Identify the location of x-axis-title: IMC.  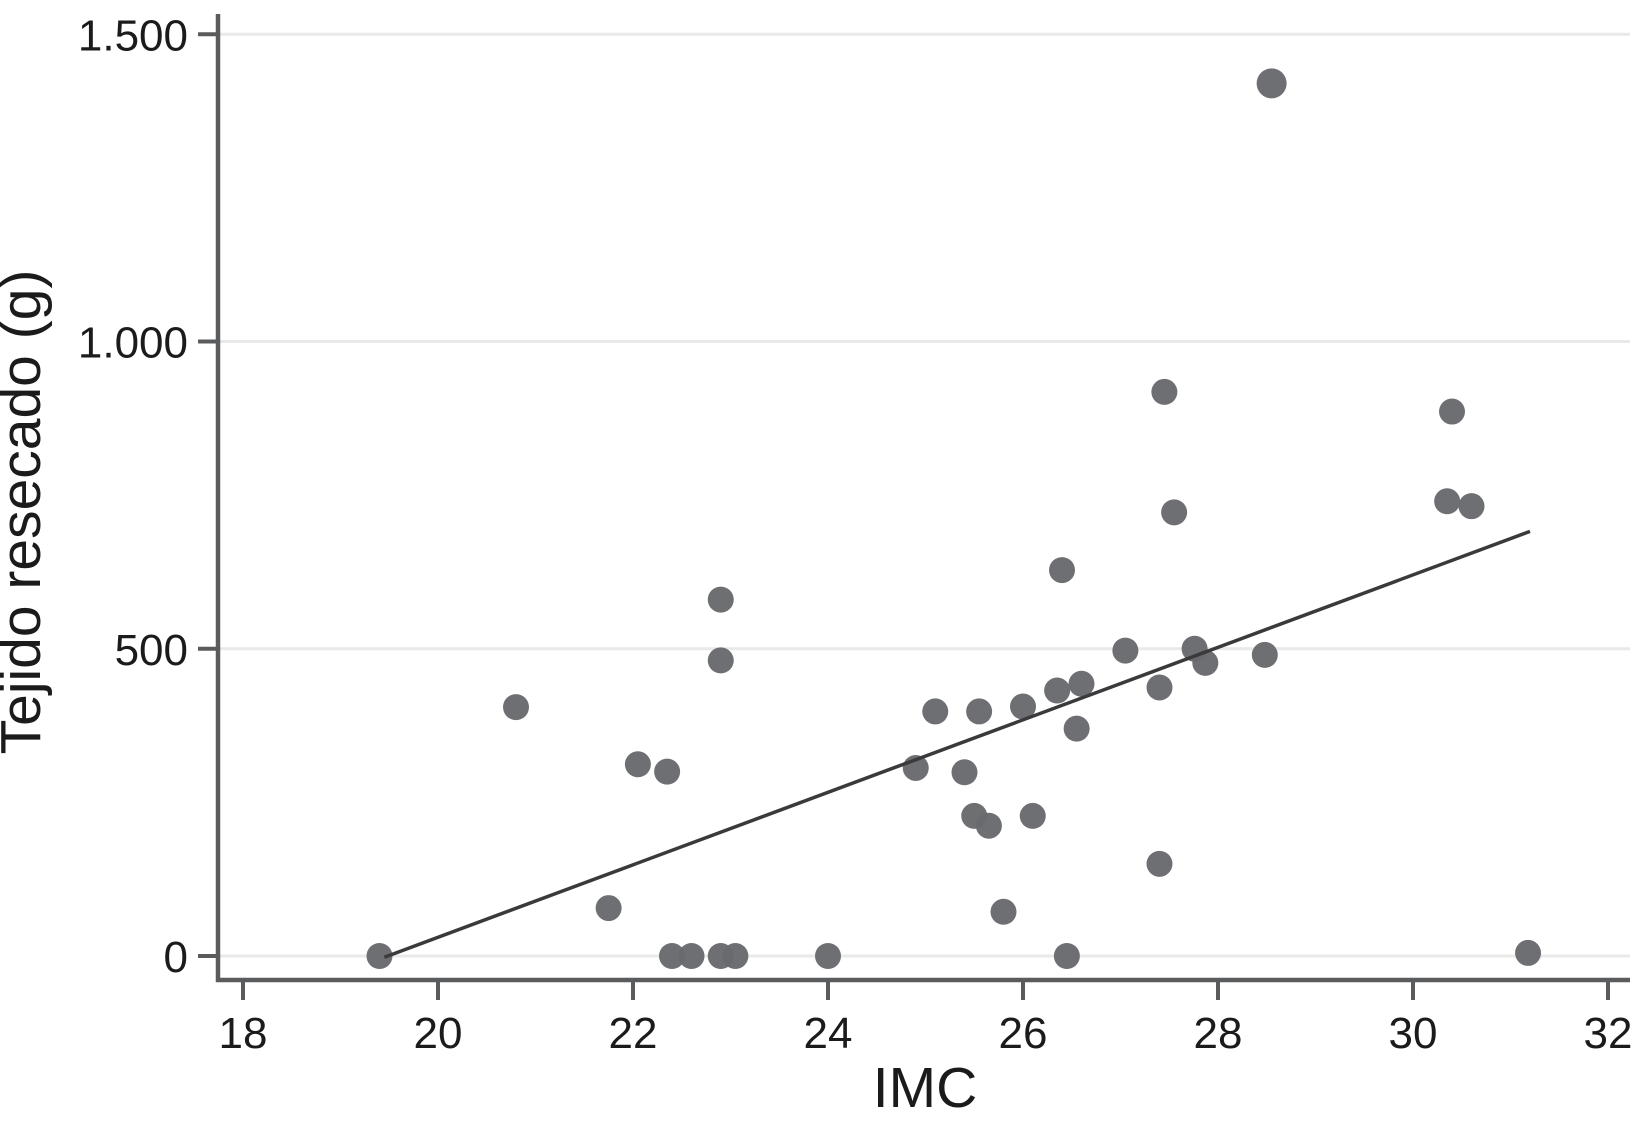
(925, 1088).